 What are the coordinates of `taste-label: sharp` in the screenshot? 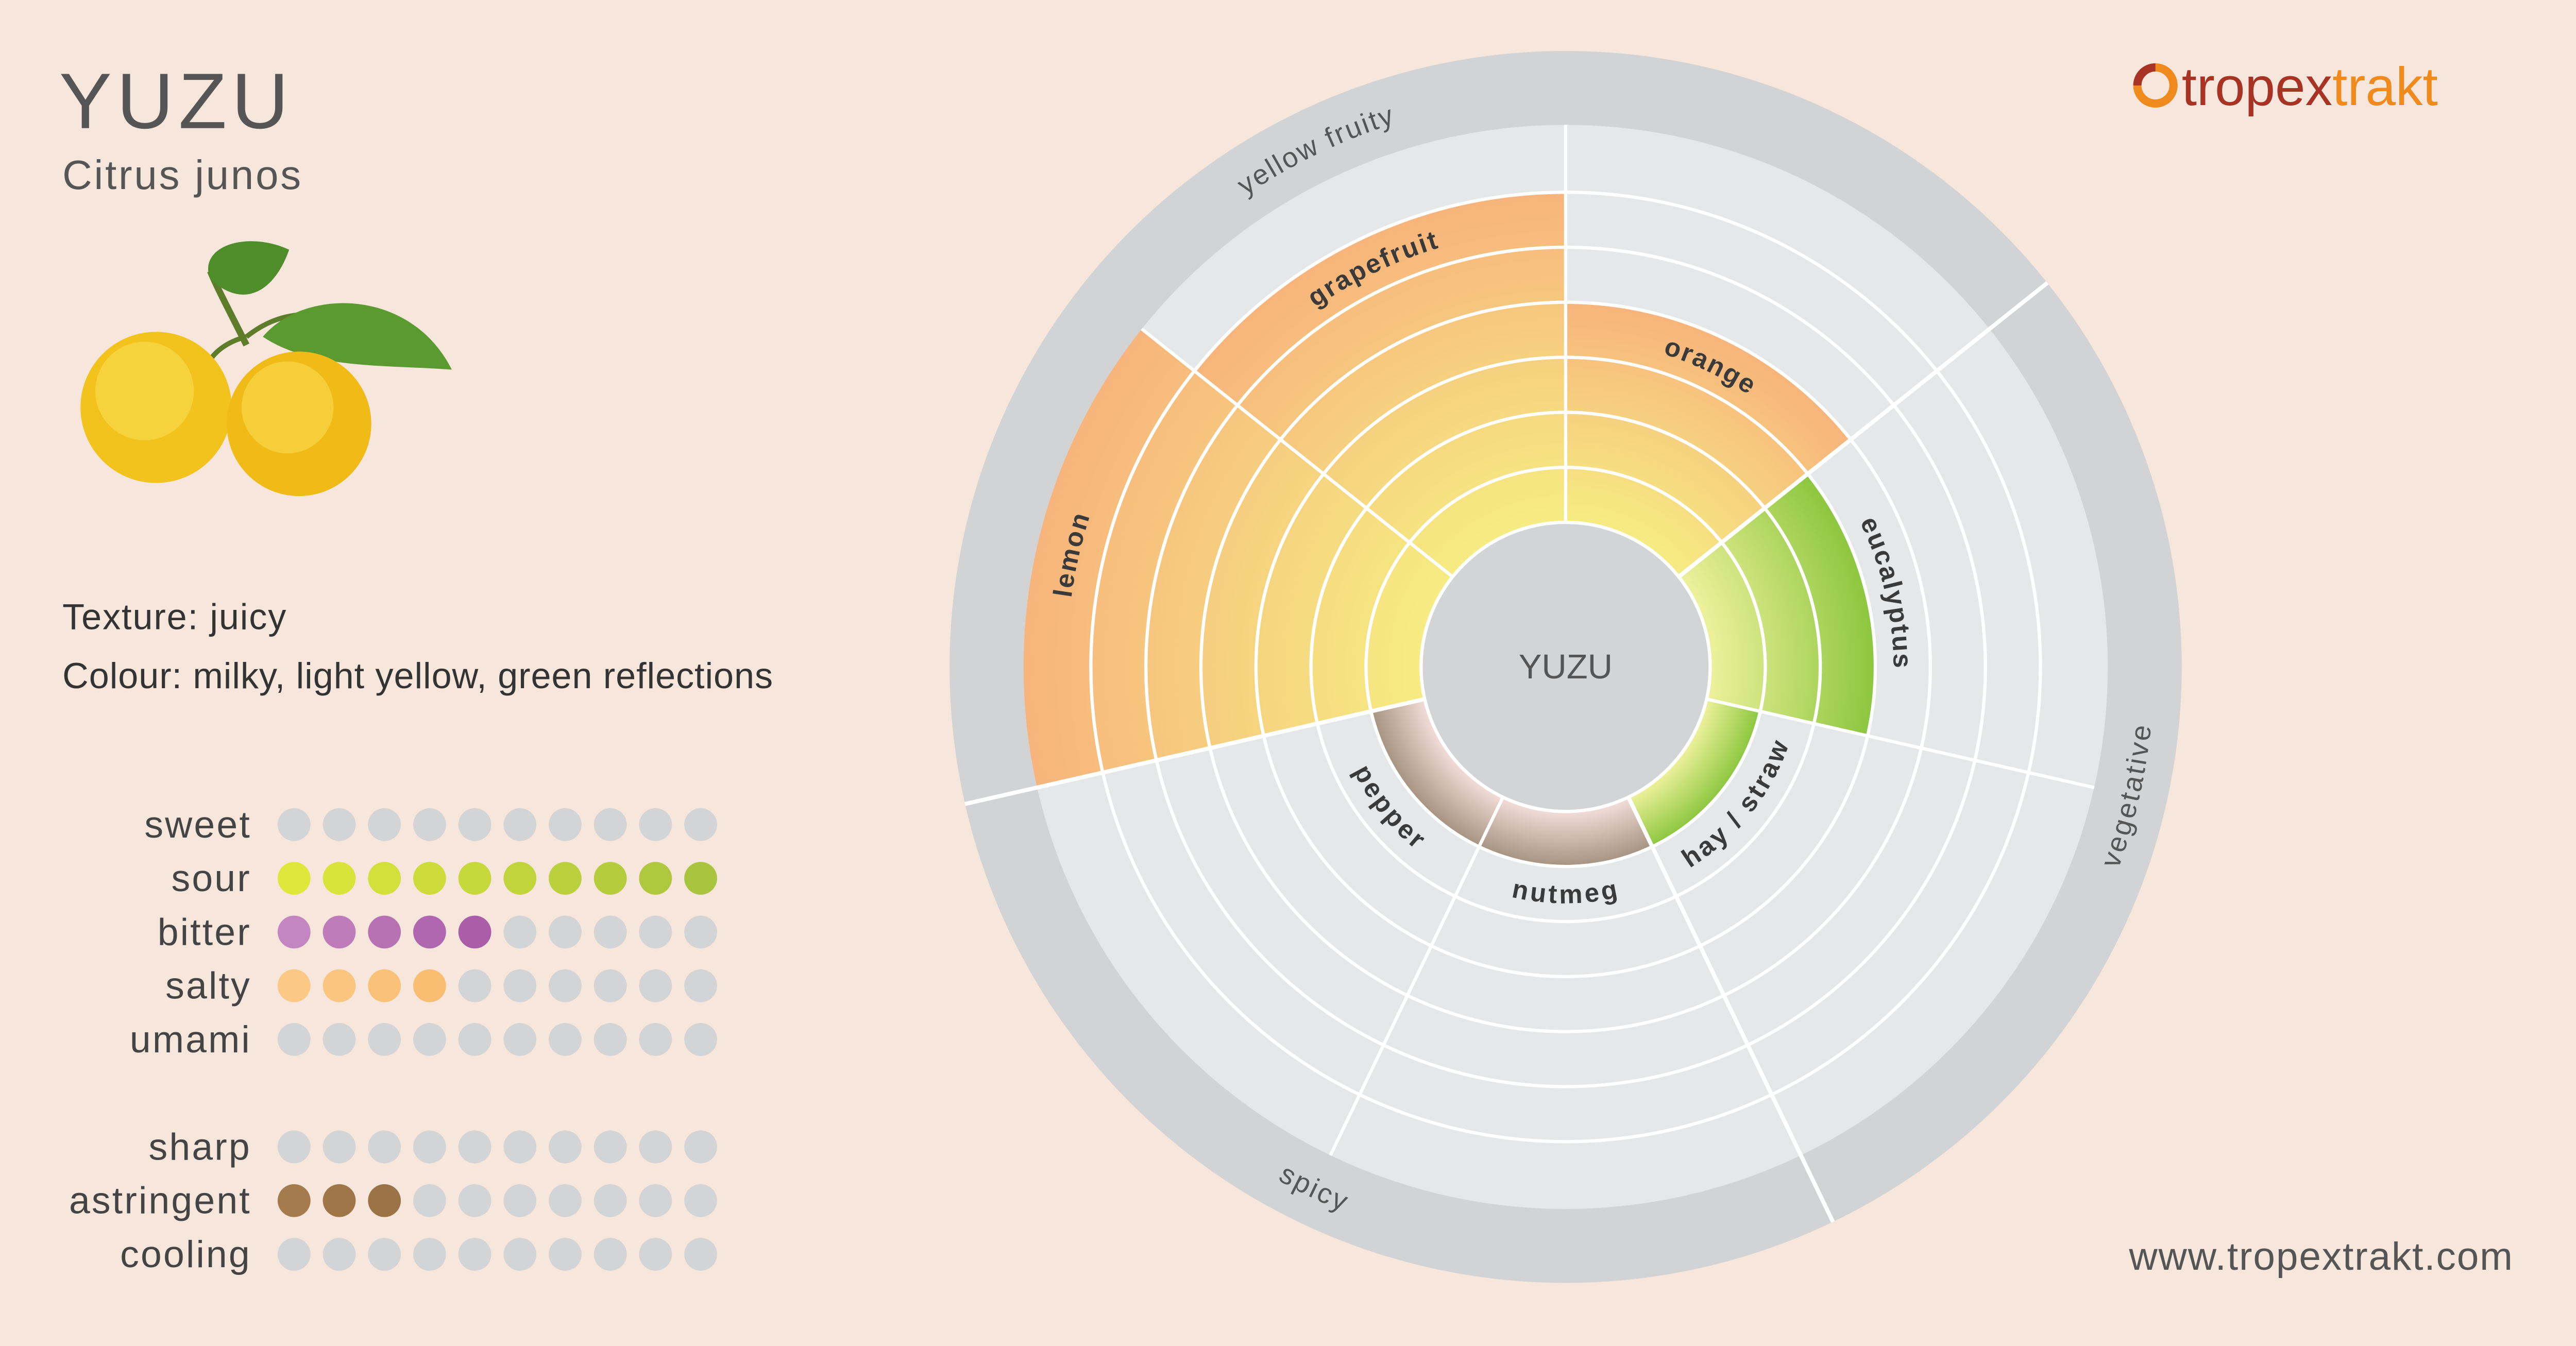 It's located at (200, 1147).